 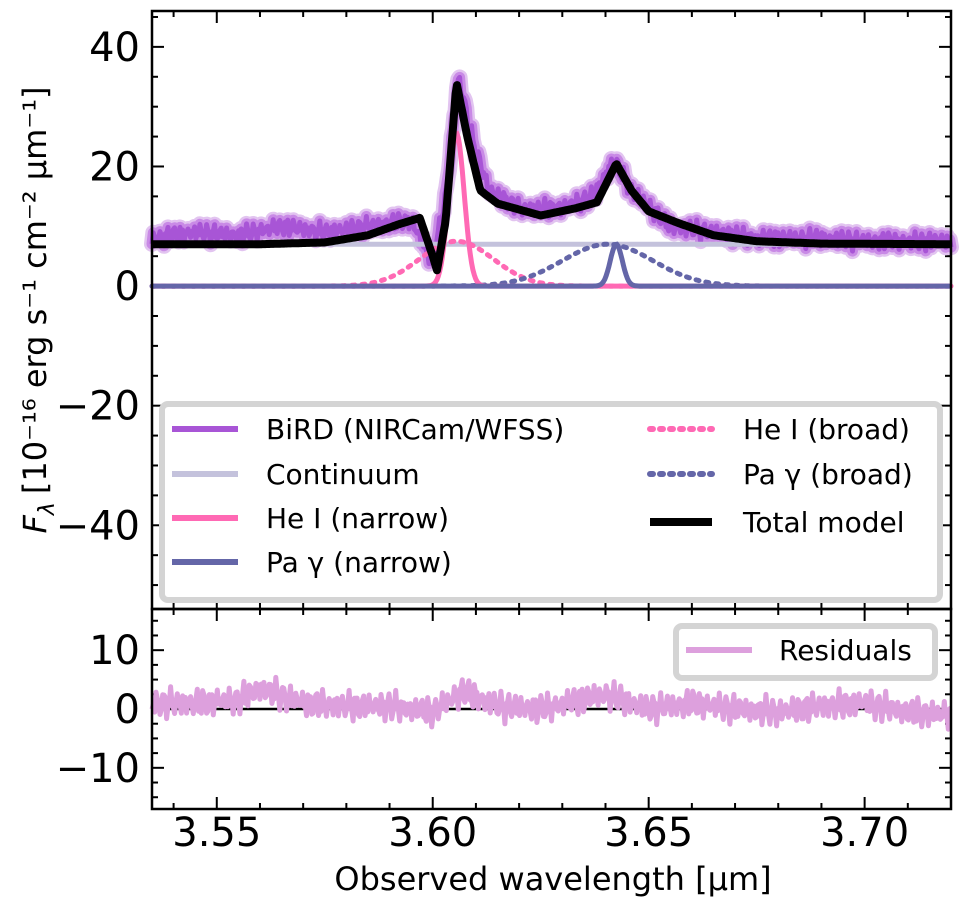 I want to click on bottom-y-tick-labels: 10 0 −10, so click(x=98, y=710).